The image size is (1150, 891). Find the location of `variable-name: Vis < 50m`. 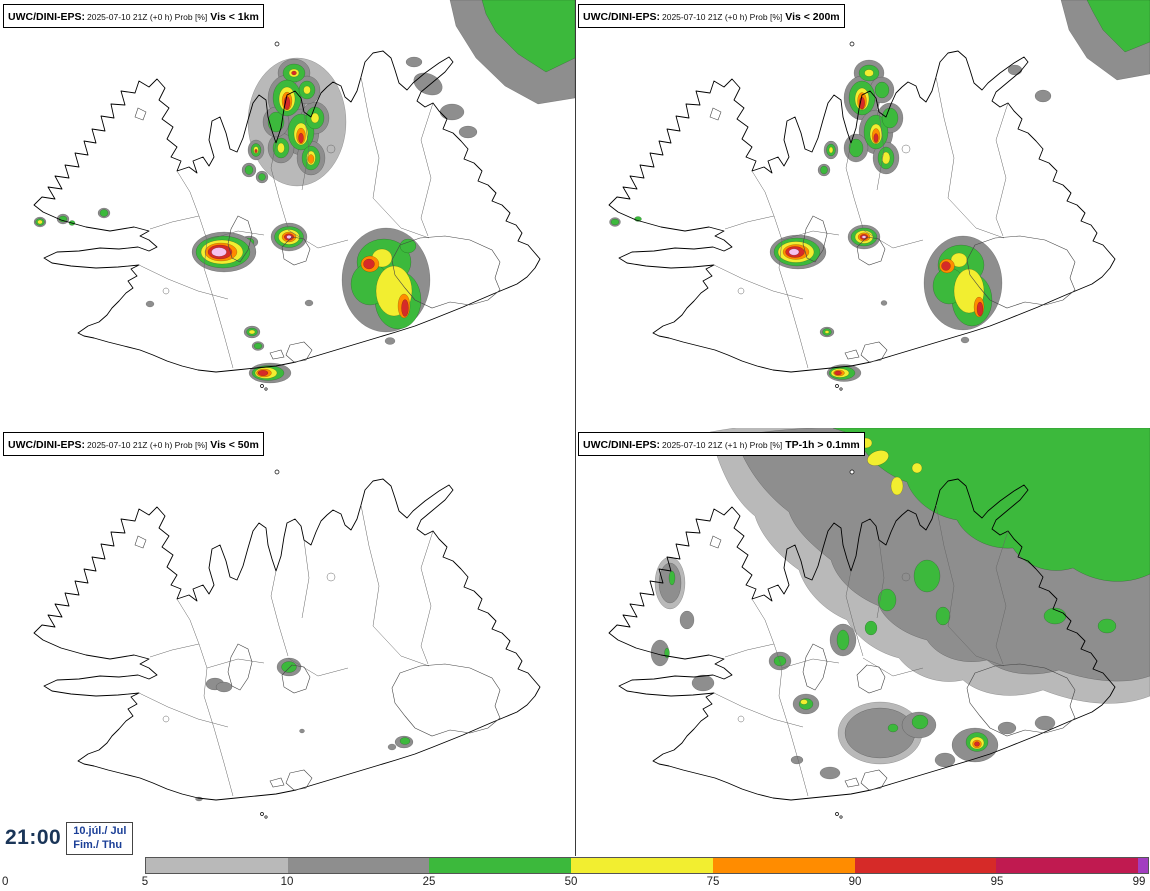

variable-name: Vis < 50m is located at coordinates (234, 445).